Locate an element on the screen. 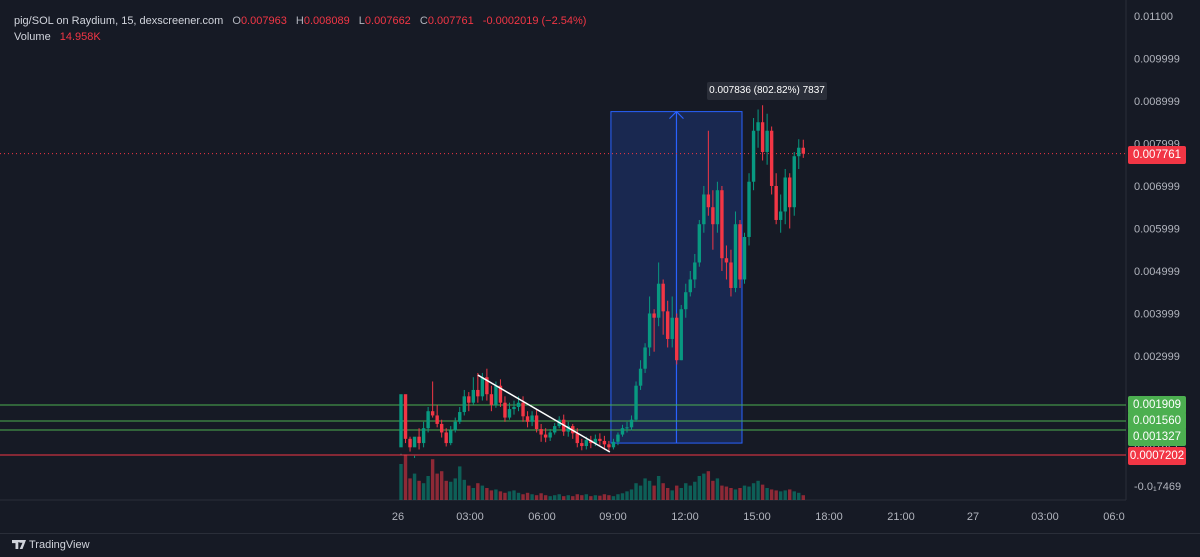  volume-label: Volume is located at coordinates (32, 37).